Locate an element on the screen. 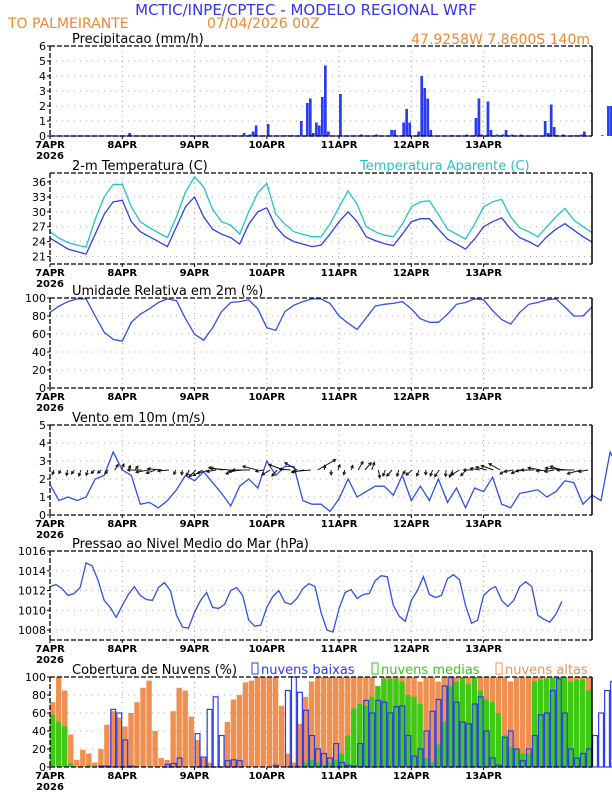 This screenshot has width=612, height=792. y-tick-label: 36 is located at coordinates (39, 182).